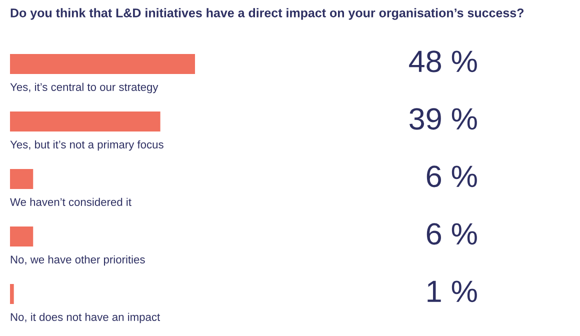 The width and height of the screenshot is (580, 336). I want to click on data-label: 39 %, so click(443, 119).